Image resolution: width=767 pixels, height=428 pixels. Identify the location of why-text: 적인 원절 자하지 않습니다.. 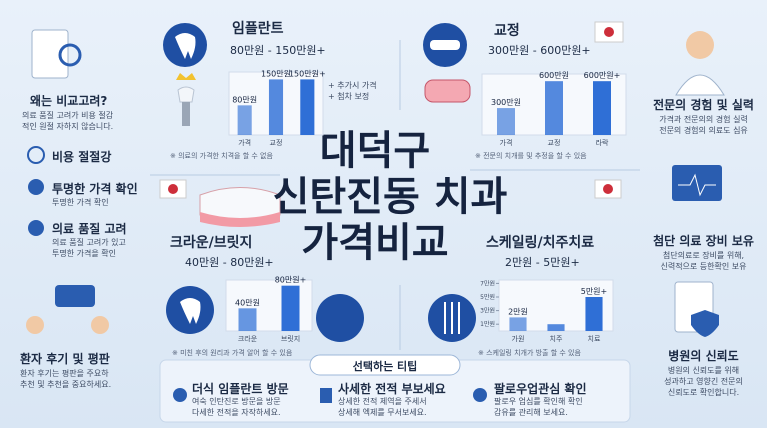
(68, 126).